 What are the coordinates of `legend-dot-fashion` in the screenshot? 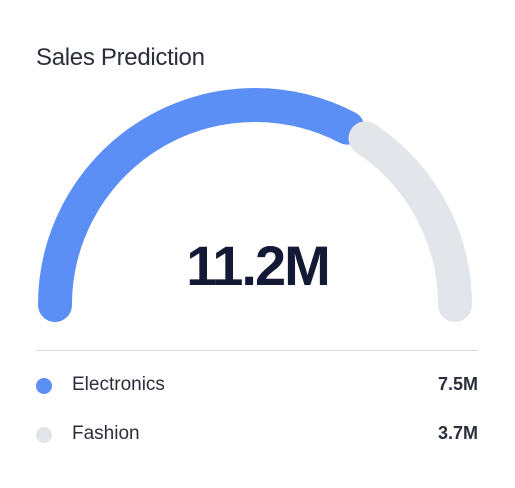 It's located at (44, 435).